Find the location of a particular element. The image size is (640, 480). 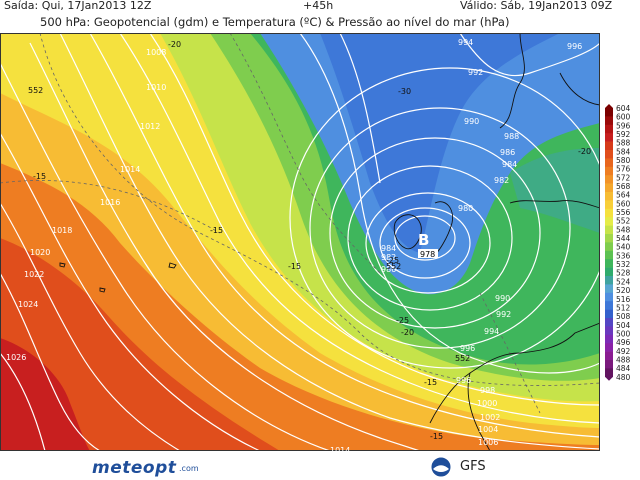

legend-value: 516 is located at coordinates (623, 299).